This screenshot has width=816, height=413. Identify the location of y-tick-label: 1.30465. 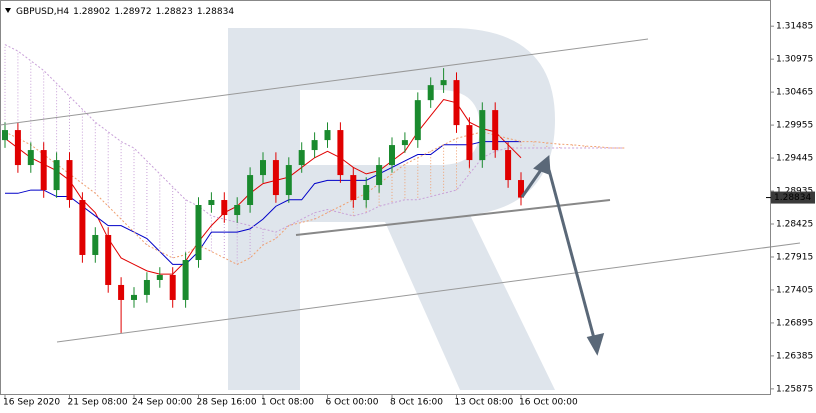
(794, 93).